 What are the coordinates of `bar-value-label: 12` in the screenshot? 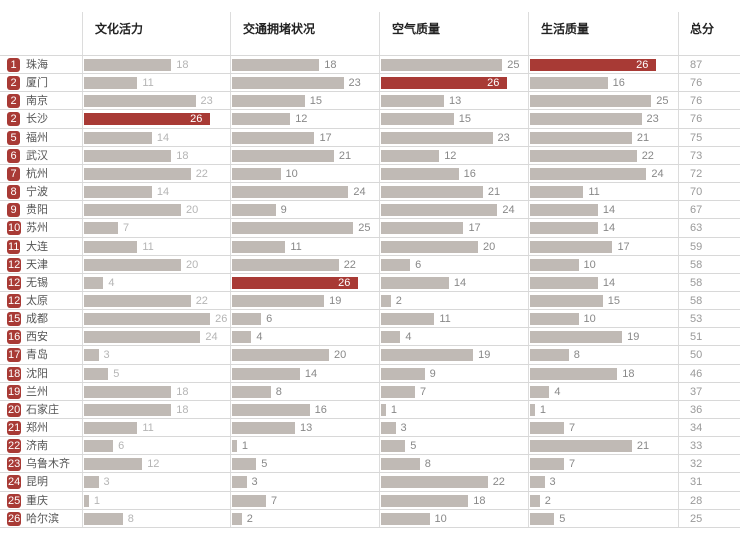 It's located at (450, 155).